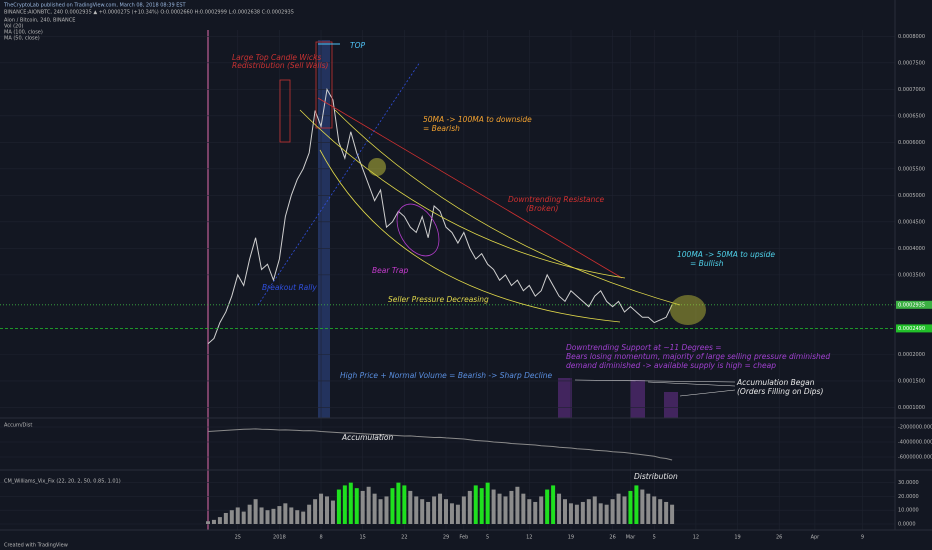 The image size is (932, 550). What do you see at coordinates (470, 236) in the screenshot?
I see `support-curve` at bounding box center [470, 236].